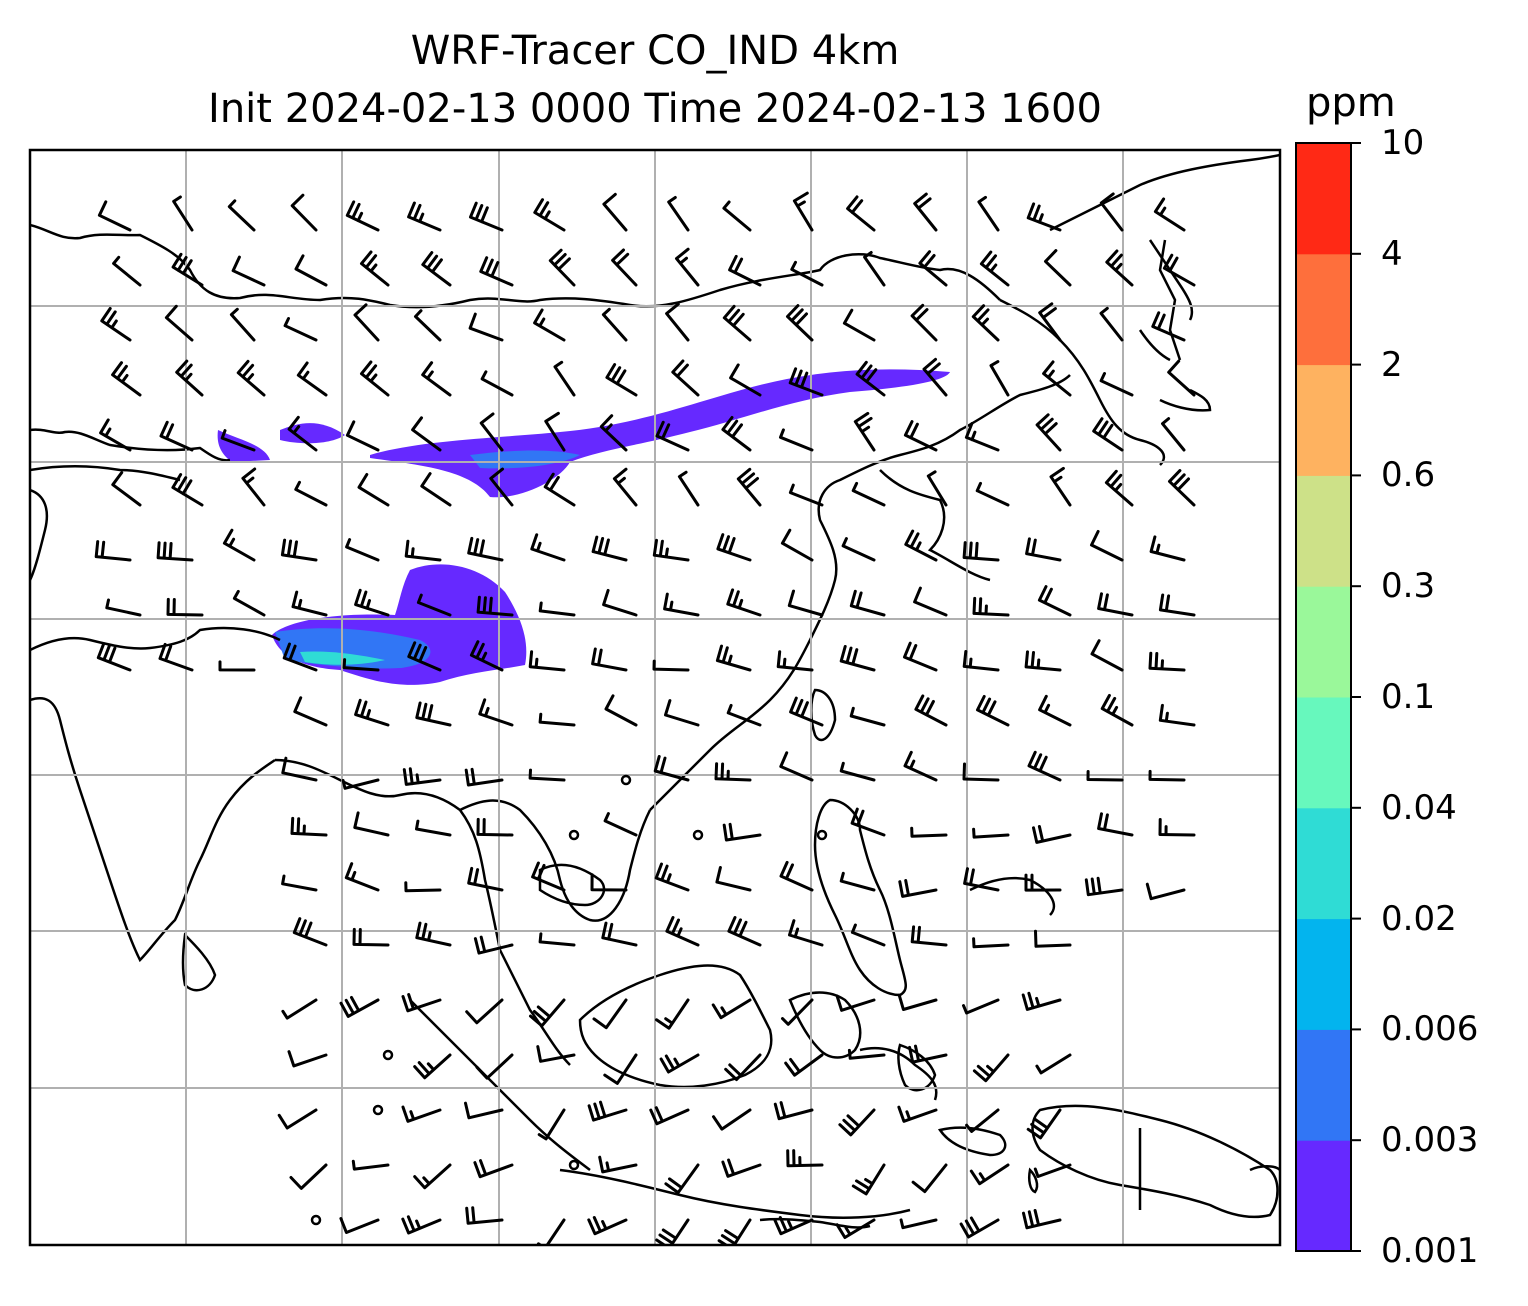 The image size is (1528, 1306). Describe the element at coordinates (1408, 586) in the screenshot. I see `colorbar-tick-label: 0.3` at that location.